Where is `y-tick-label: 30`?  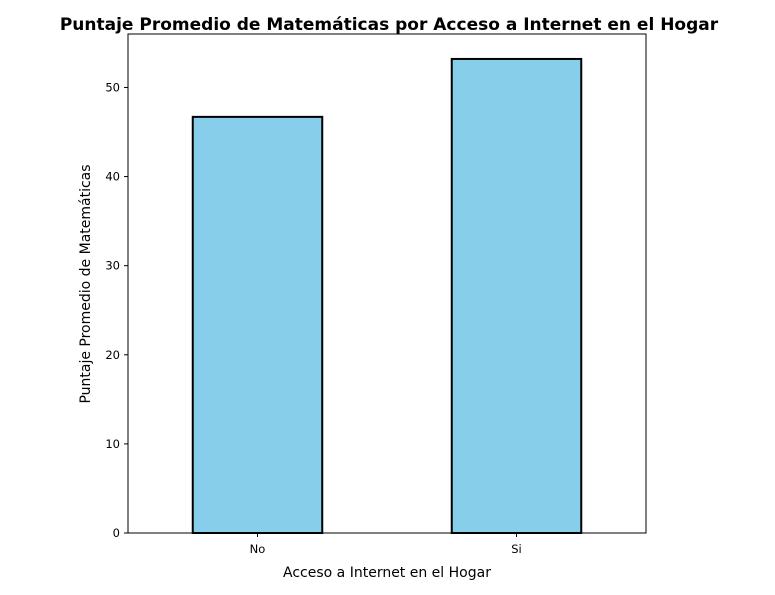
y-tick-label: 30 is located at coordinates (112, 266).